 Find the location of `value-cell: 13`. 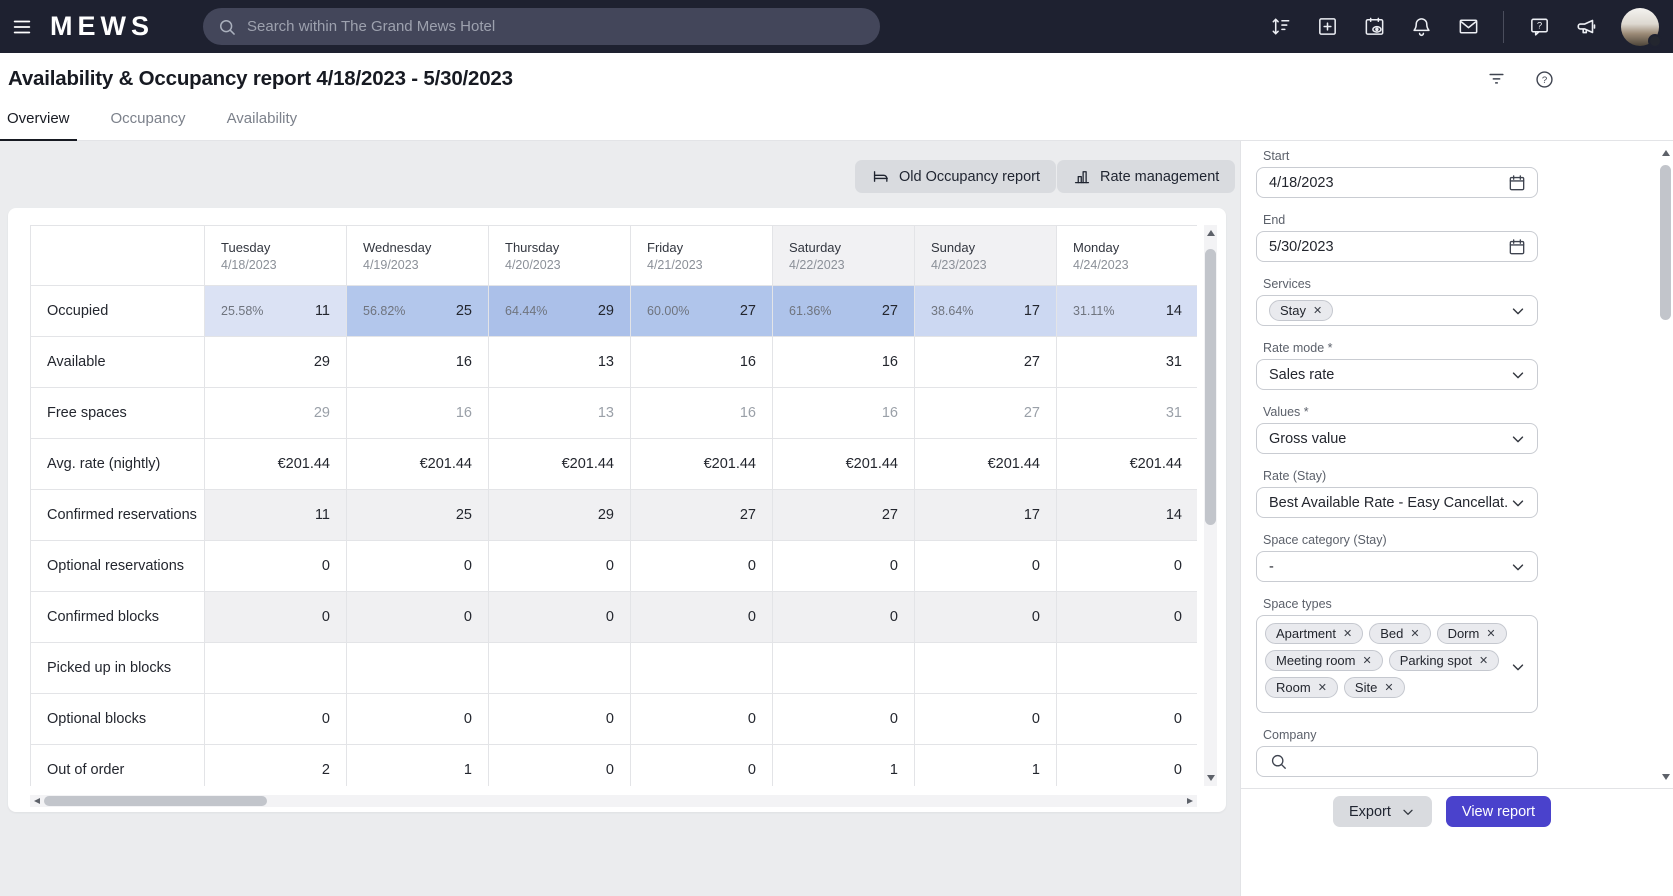

value-cell: 13 is located at coordinates (559, 413).